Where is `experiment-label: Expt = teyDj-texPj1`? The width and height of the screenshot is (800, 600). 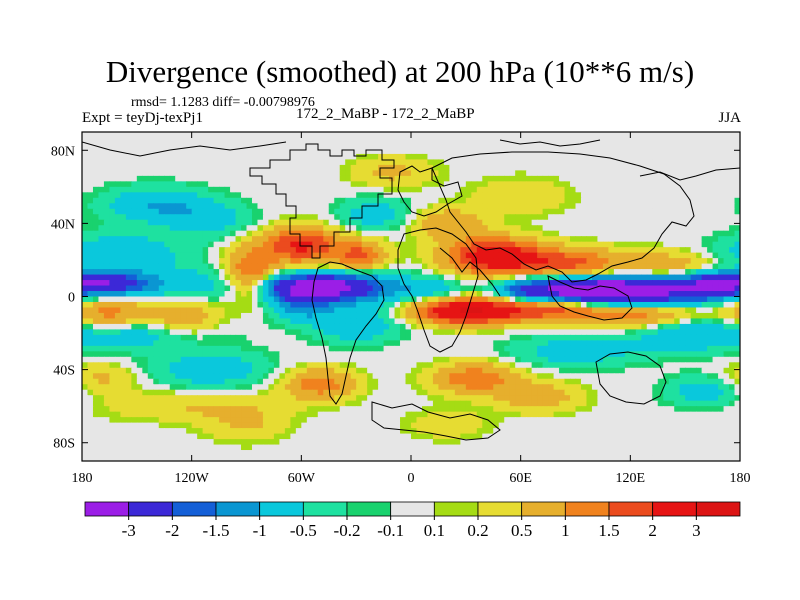
experiment-label: Expt = teyDj-texPj1 is located at coordinates (142, 118).